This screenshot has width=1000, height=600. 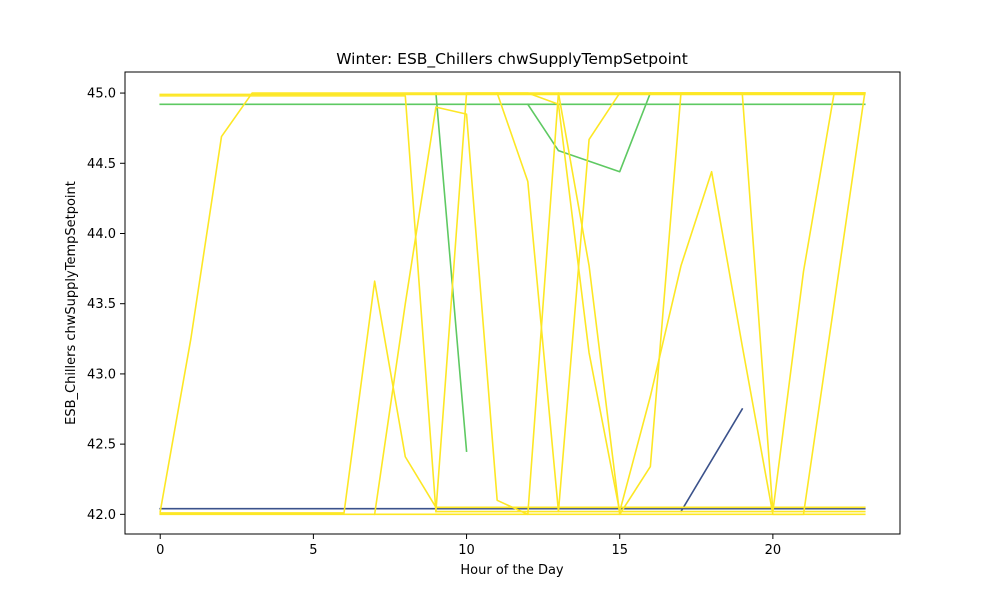 I want to click on y-tick-label: 42.0, so click(x=101, y=515).